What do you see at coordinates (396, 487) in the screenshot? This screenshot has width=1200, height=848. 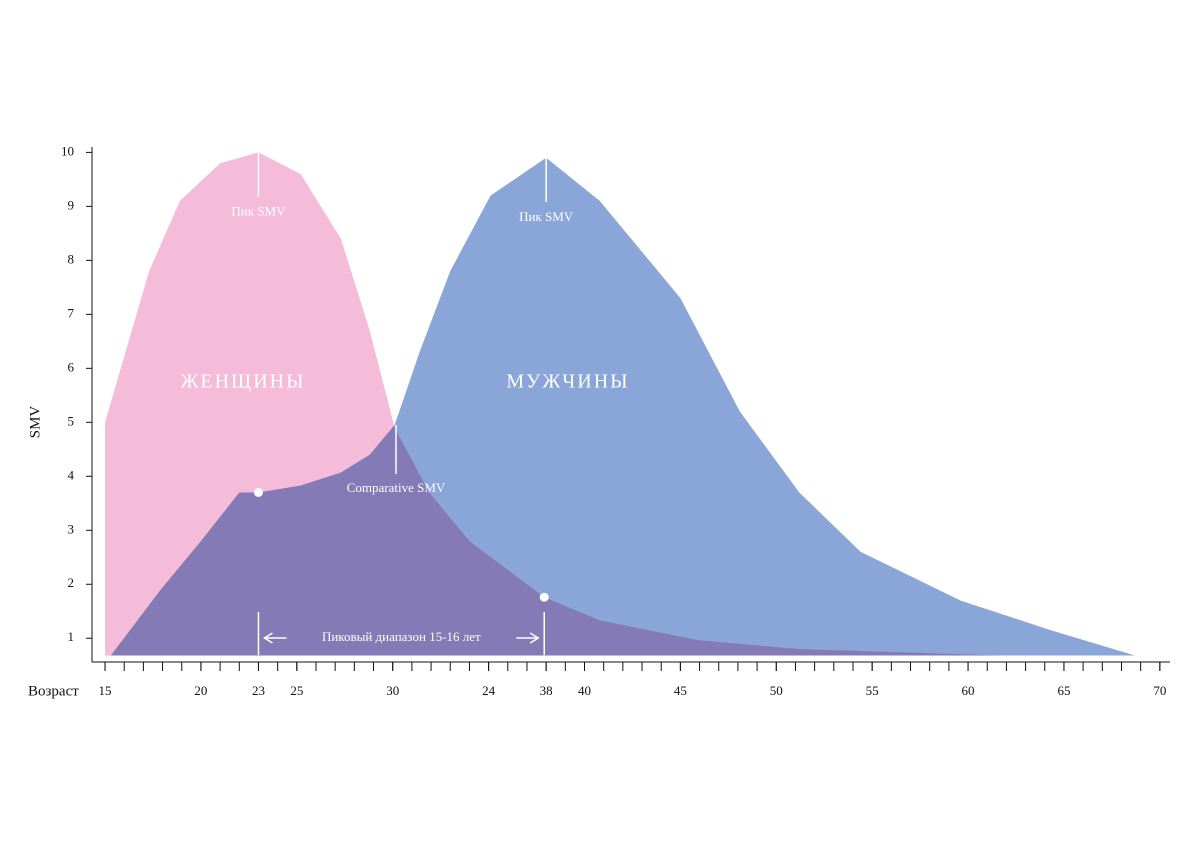 I see `annotation: Comparative SMV` at bounding box center [396, 487].